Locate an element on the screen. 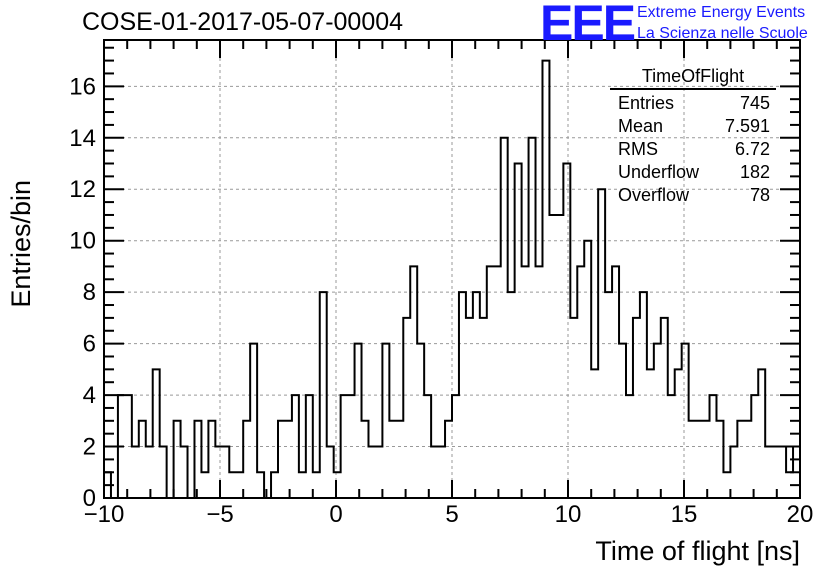 The width and height of the screenshot is (836, 572). stats-row-rms: RMS 6.72 is located at coordinates (693, 149).